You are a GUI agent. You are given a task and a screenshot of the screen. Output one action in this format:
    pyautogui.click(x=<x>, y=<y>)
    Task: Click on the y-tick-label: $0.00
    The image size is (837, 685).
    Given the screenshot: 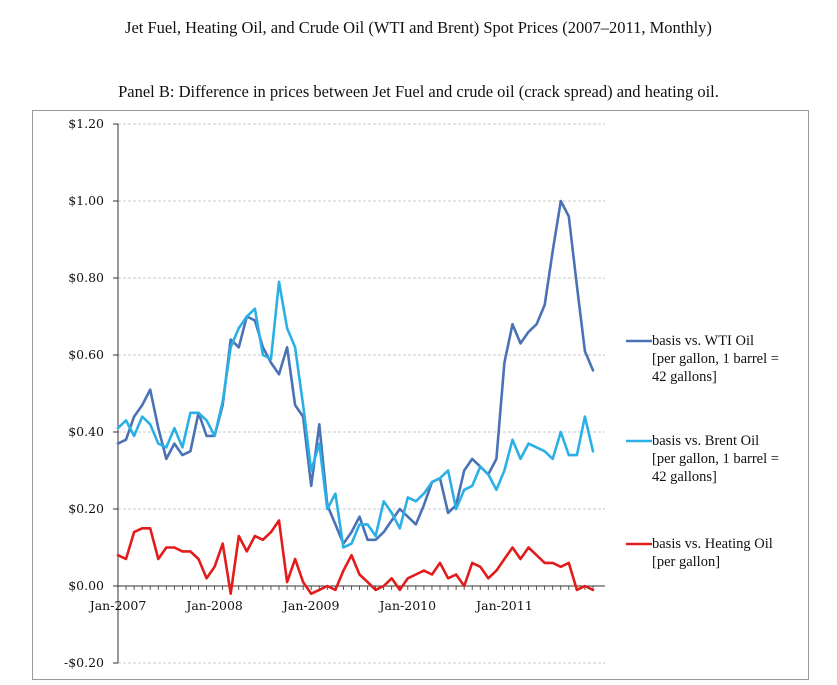 What is the action you would take?
    pyautogui.click(x=86, y=585)
    